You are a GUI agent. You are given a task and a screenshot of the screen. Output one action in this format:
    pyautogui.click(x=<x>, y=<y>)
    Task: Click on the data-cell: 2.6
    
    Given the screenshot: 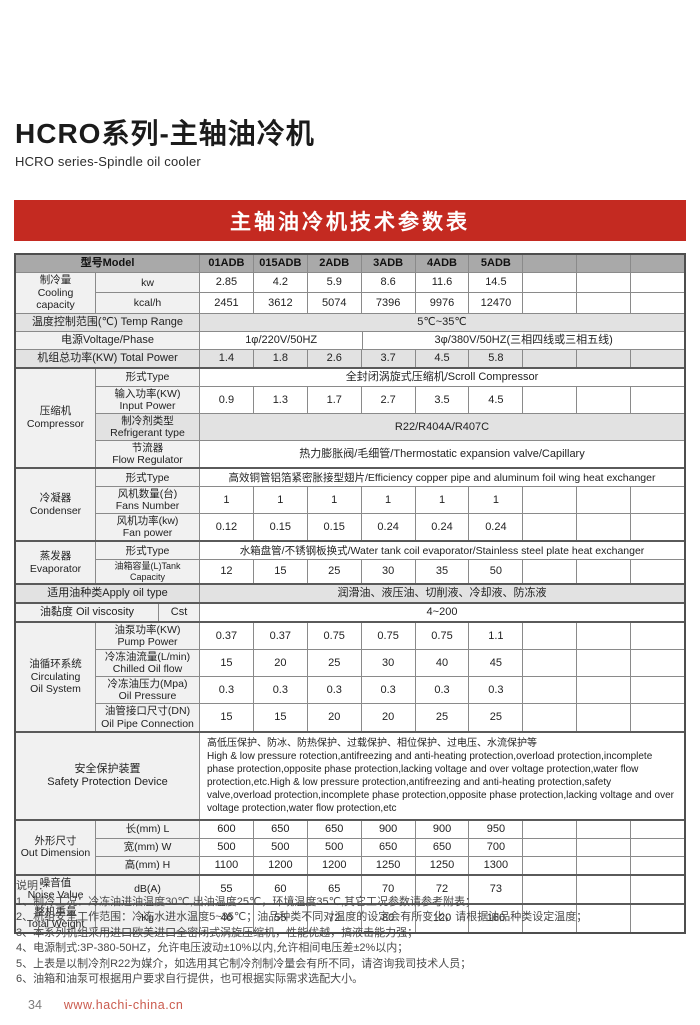 What is the action you would take?
    pyautogui.click(x=333, y=358)
    